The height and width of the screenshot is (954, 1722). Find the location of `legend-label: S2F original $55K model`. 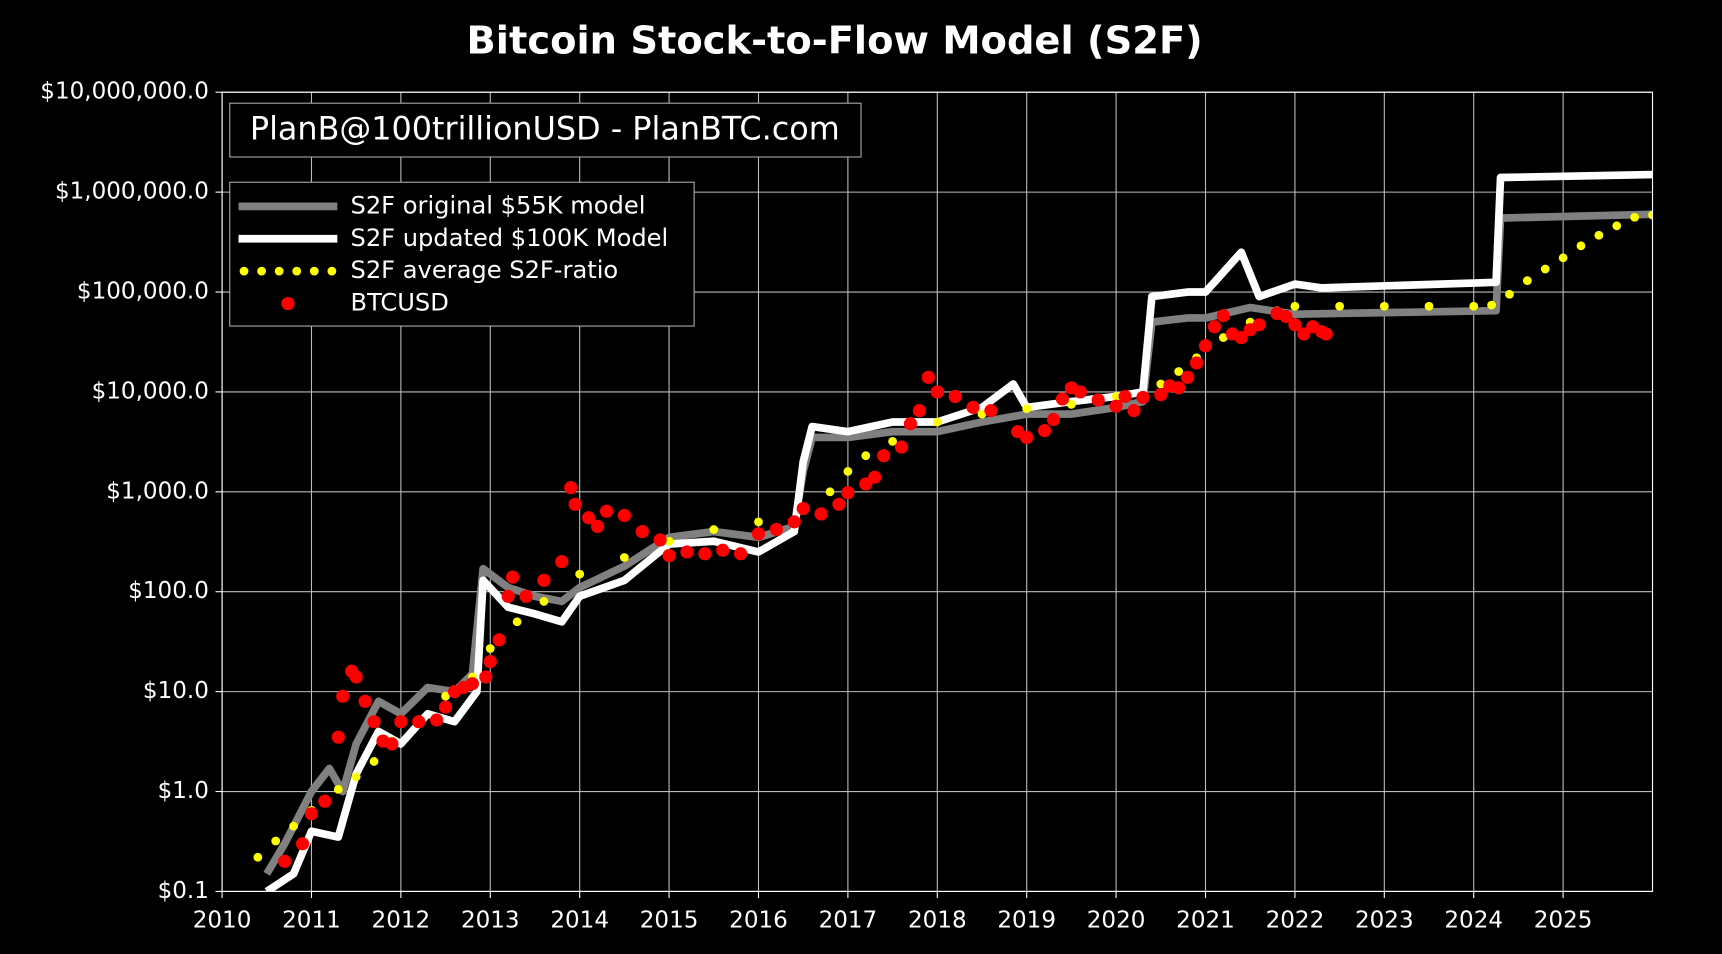

legend-label: S2F original $55K model is located at coordinates (498, 205).